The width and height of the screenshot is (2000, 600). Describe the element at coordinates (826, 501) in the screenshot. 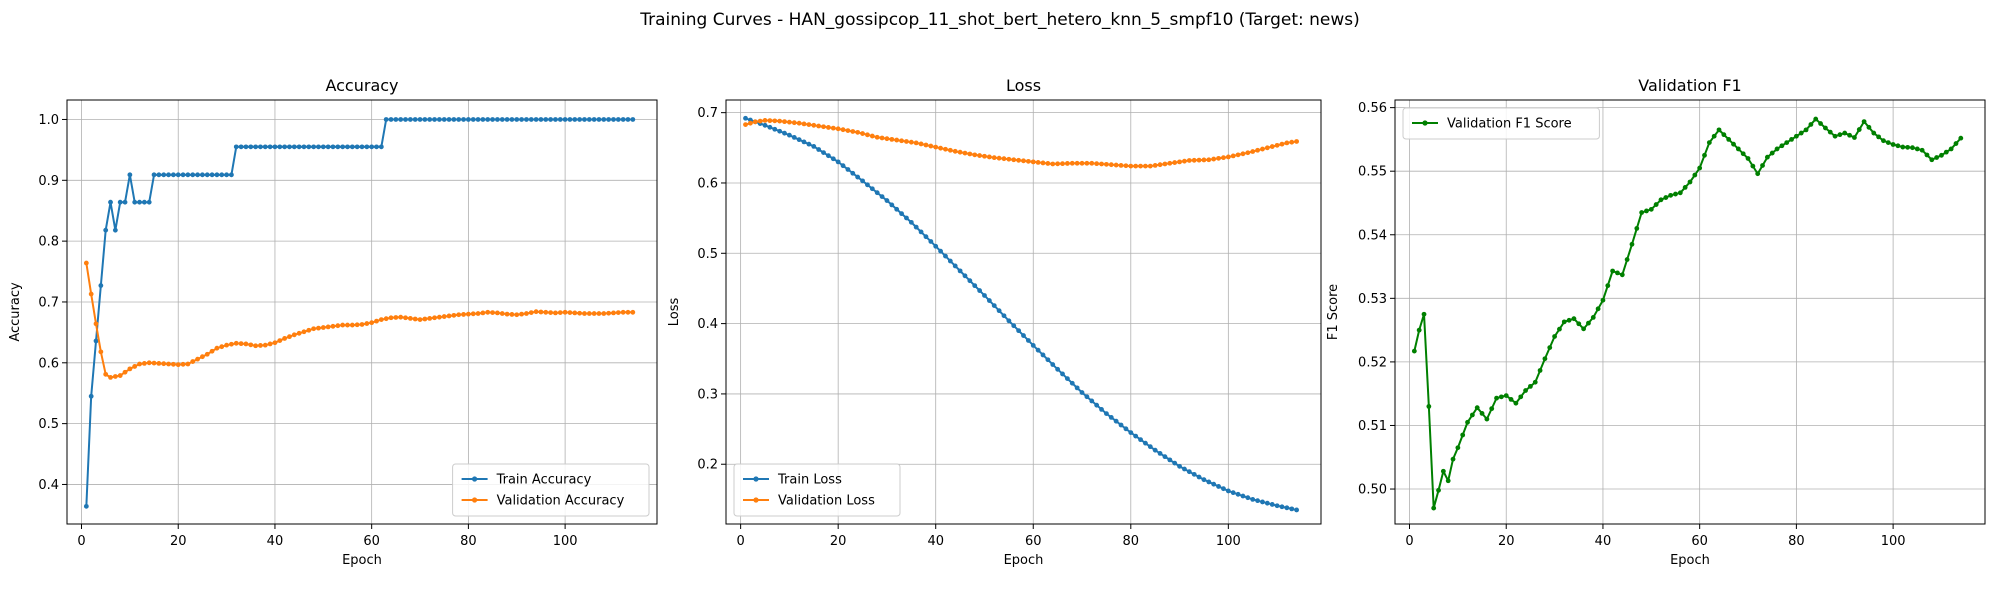

I see `legend-label: Validation Loss` at that location.